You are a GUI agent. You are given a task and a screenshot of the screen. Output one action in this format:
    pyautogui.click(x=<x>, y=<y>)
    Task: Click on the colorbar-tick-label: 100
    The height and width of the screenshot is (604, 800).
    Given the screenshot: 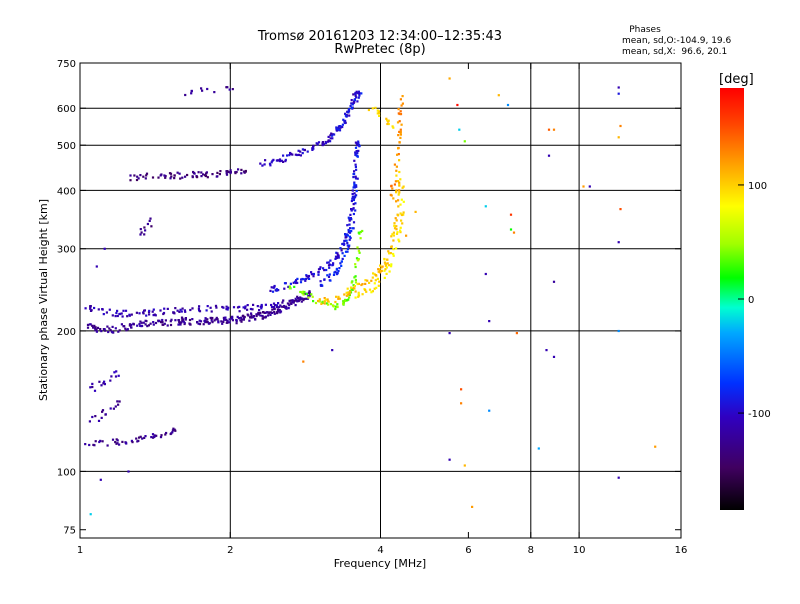 What is the action you would take?
    pyautogui.click(x=757, y=186)
    